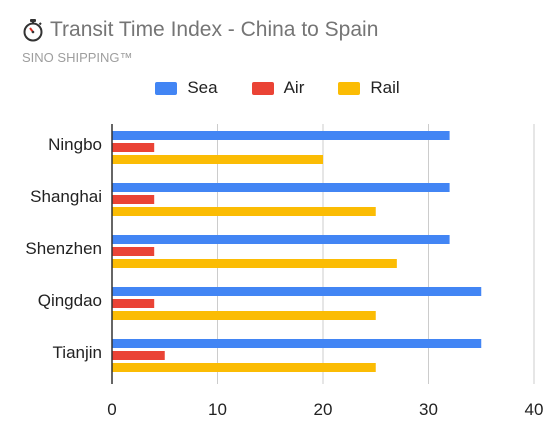  I want to click on bar-rail-tianjin, so click(244, 367).